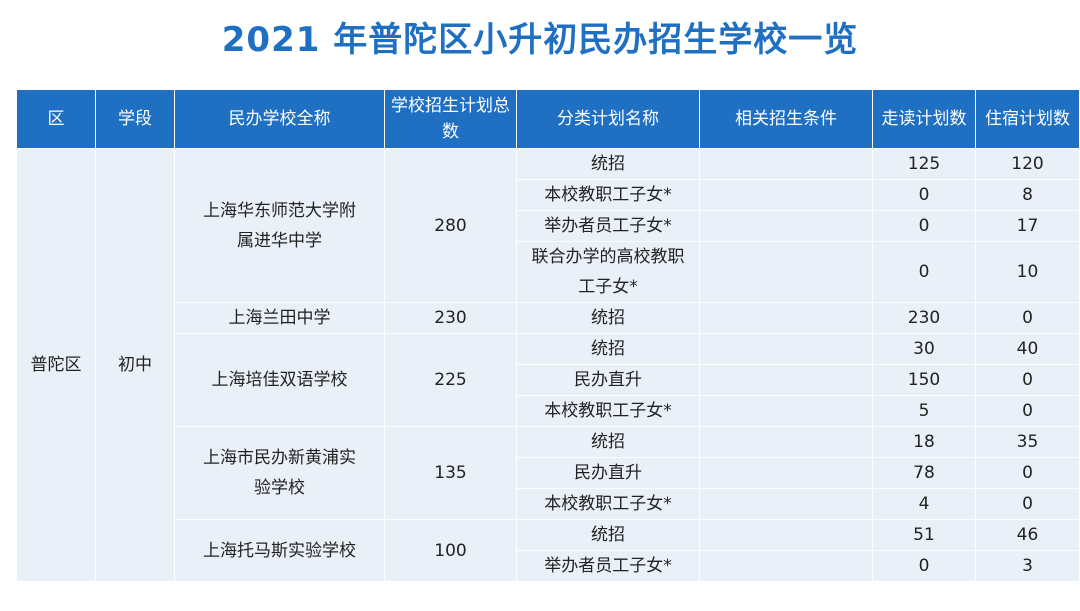  Describe the element at coordinates (924, 442) in the screenshot. I see `day-plan-cell: 18` at that location.